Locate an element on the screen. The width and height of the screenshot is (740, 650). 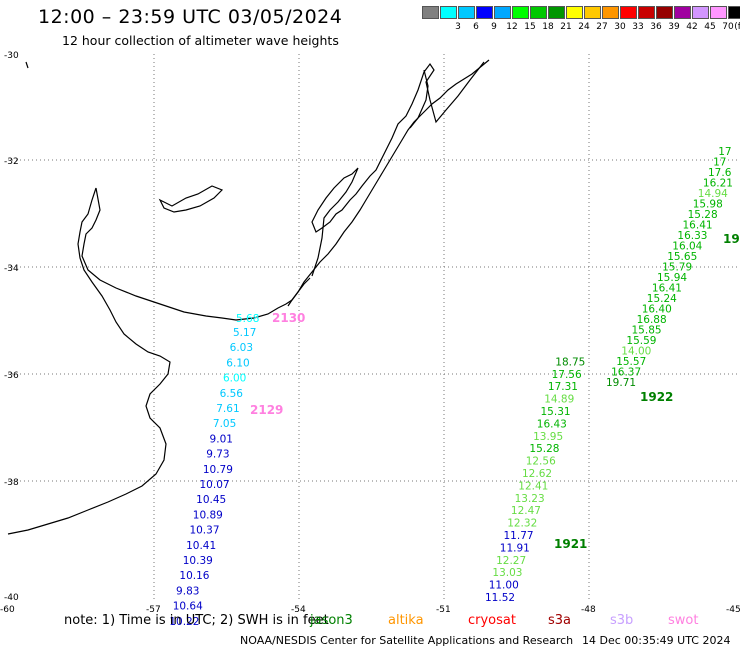
wave-height-label: 5.68 is located at coordinates (247, 319).